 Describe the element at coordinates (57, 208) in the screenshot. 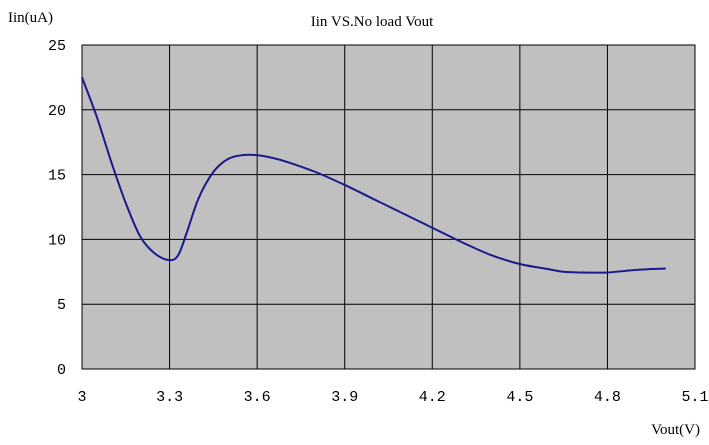

I see `y-tick-labels: 0 5 10 15 20 25` at that location.